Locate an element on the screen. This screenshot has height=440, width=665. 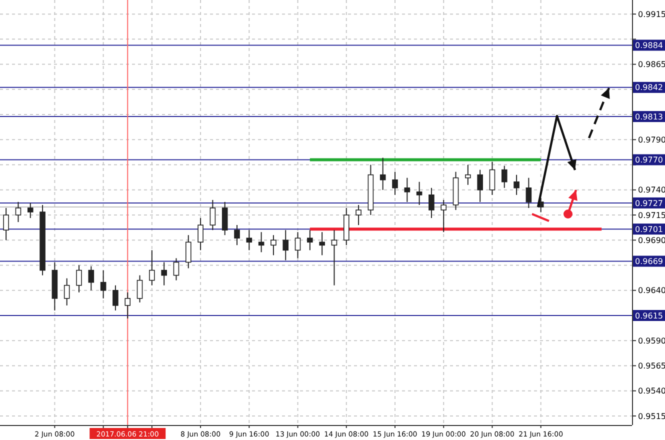
y-tick-label: 0.9715 is located at coordinates (651, 215).